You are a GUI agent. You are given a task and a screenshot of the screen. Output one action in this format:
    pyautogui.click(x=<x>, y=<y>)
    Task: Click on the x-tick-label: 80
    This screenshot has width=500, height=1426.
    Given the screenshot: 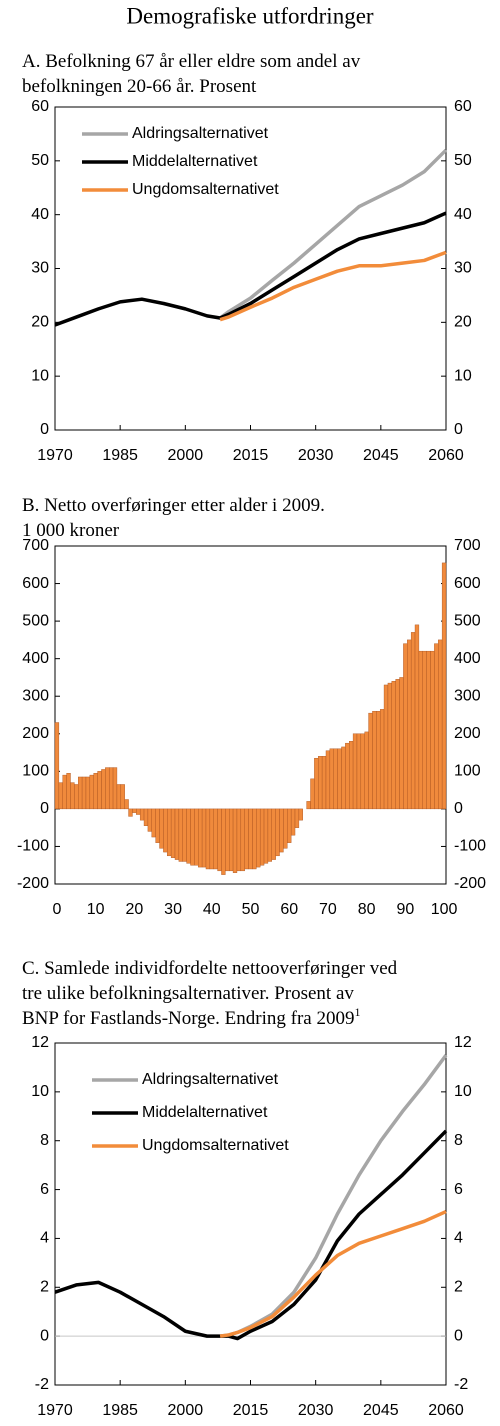 What is the action you would take?
    pyautogui.click(x=367, y=909)
    